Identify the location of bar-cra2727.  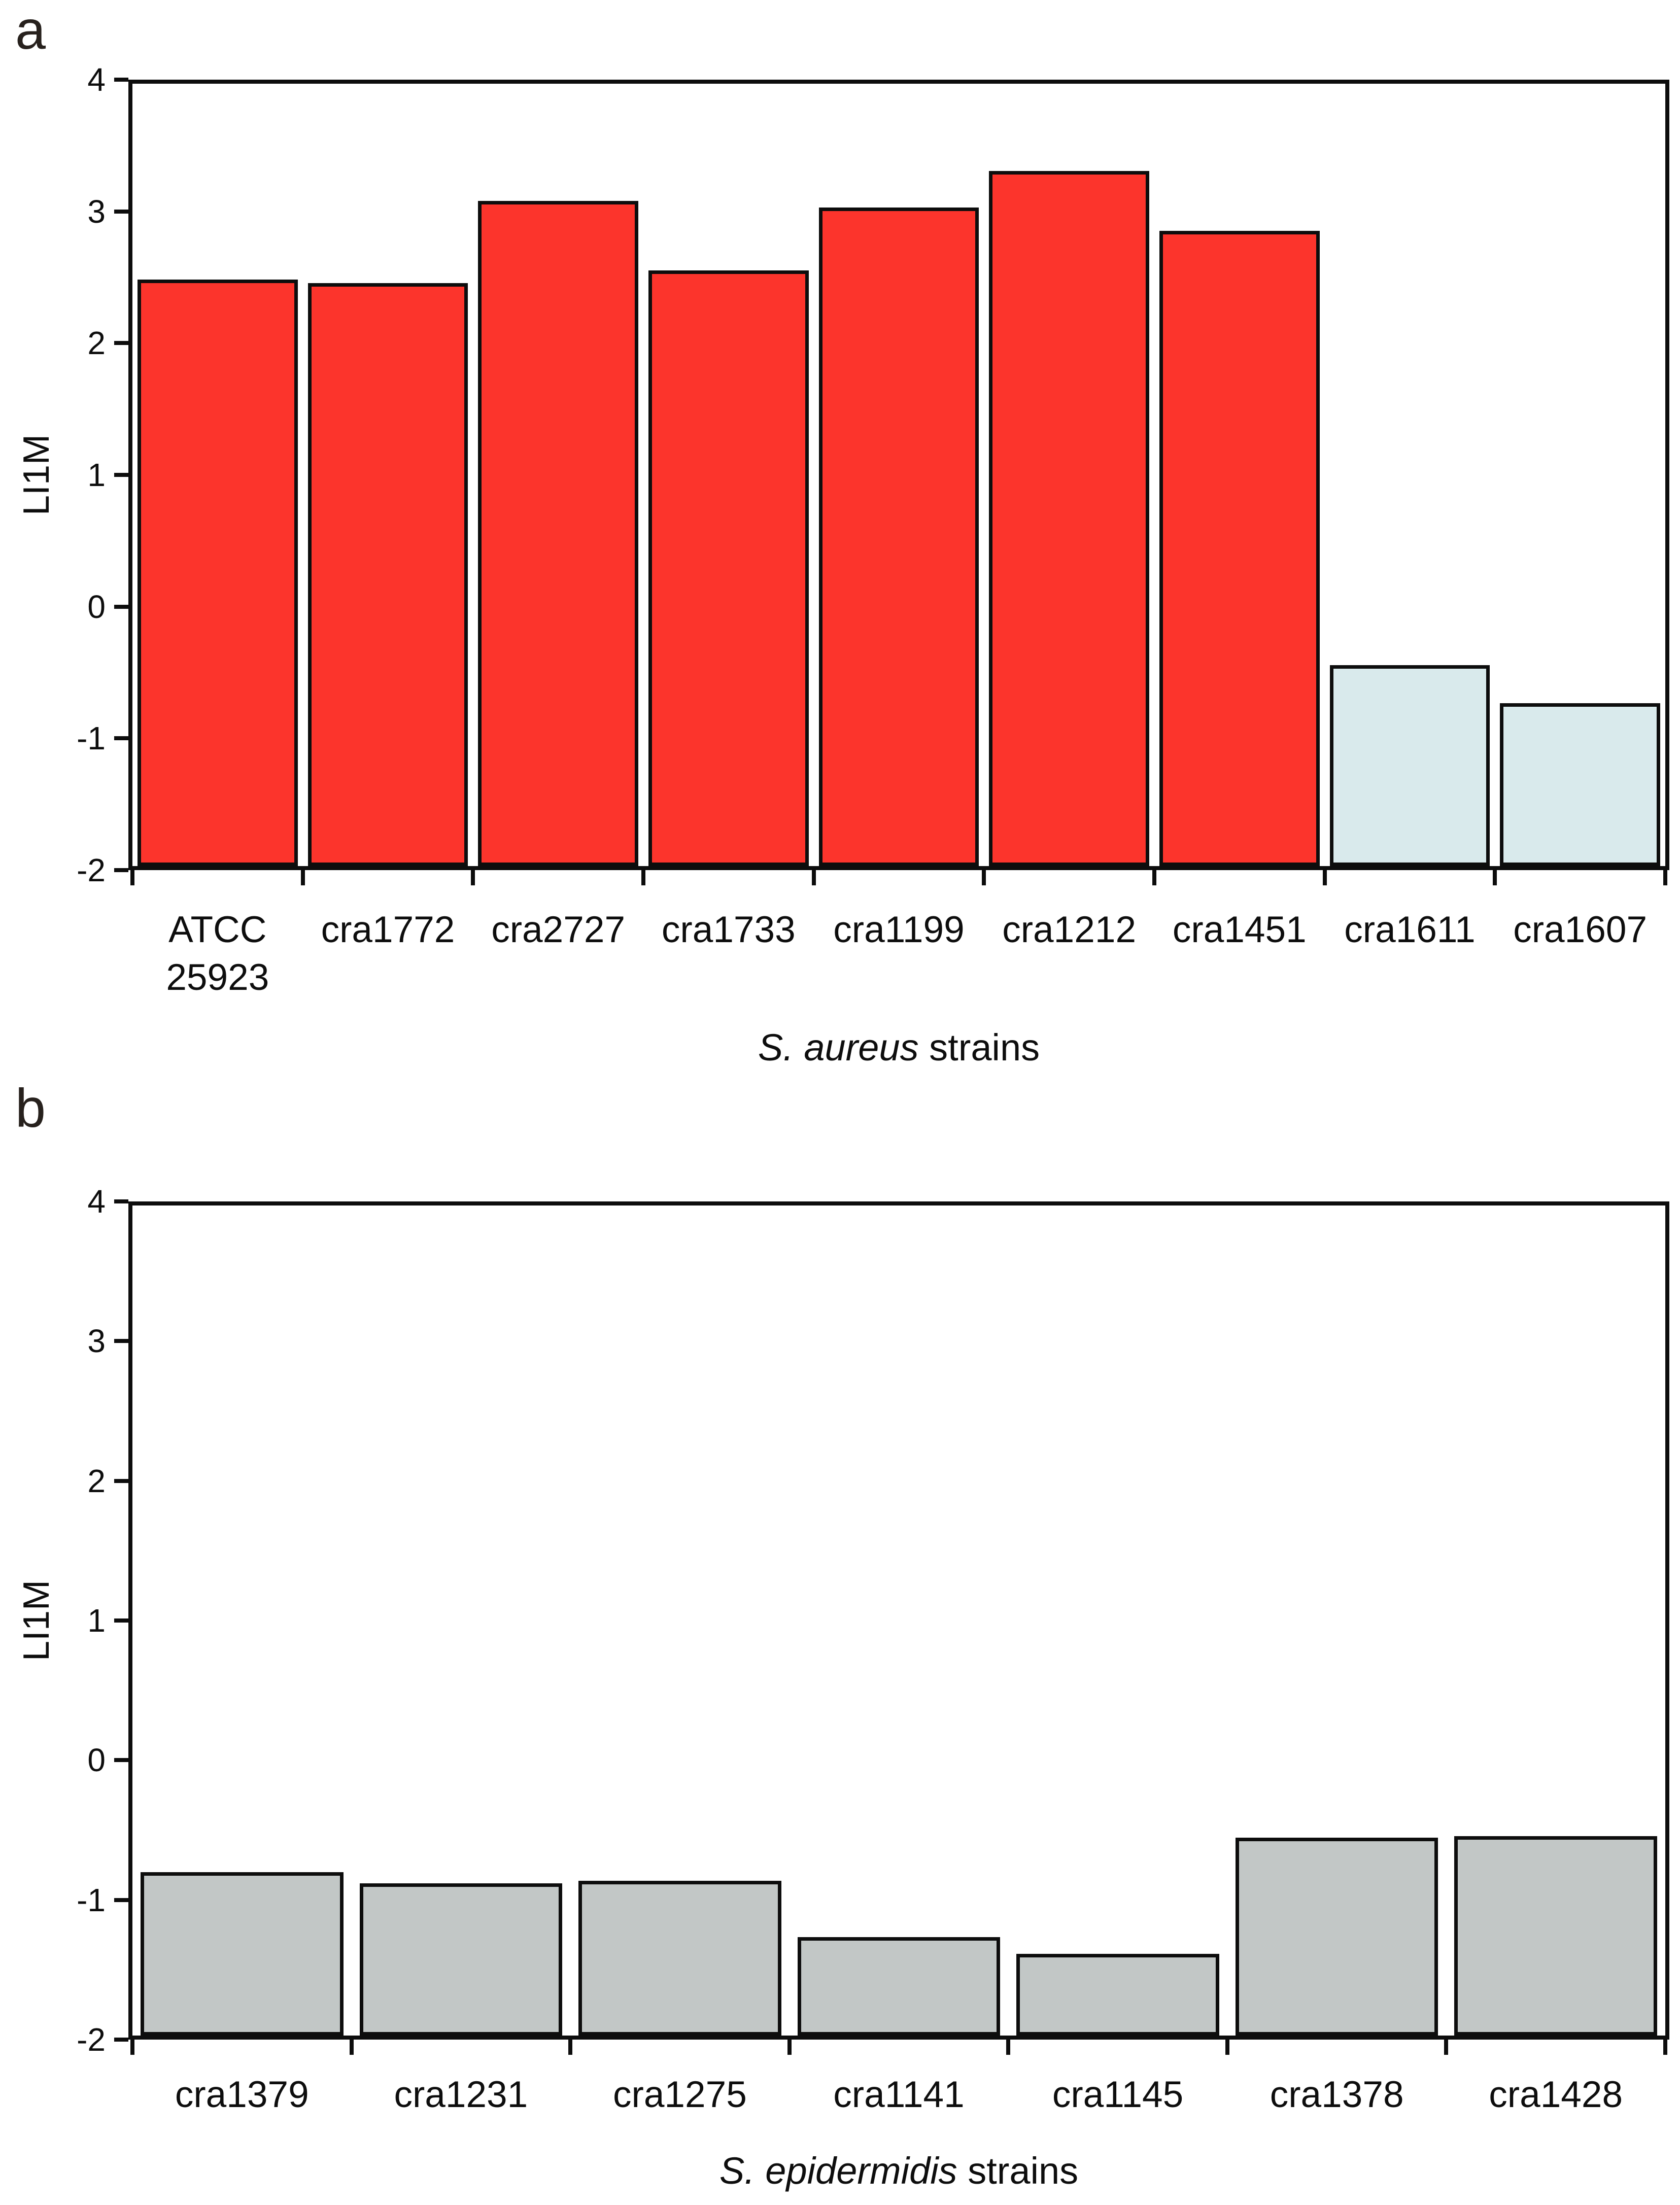
(558, 533).